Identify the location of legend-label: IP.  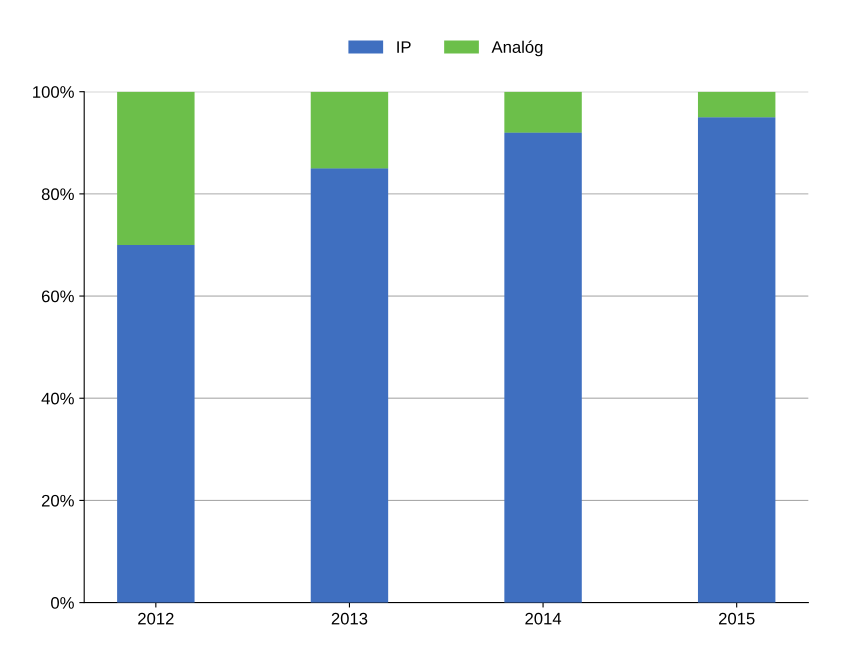
(404, 47).